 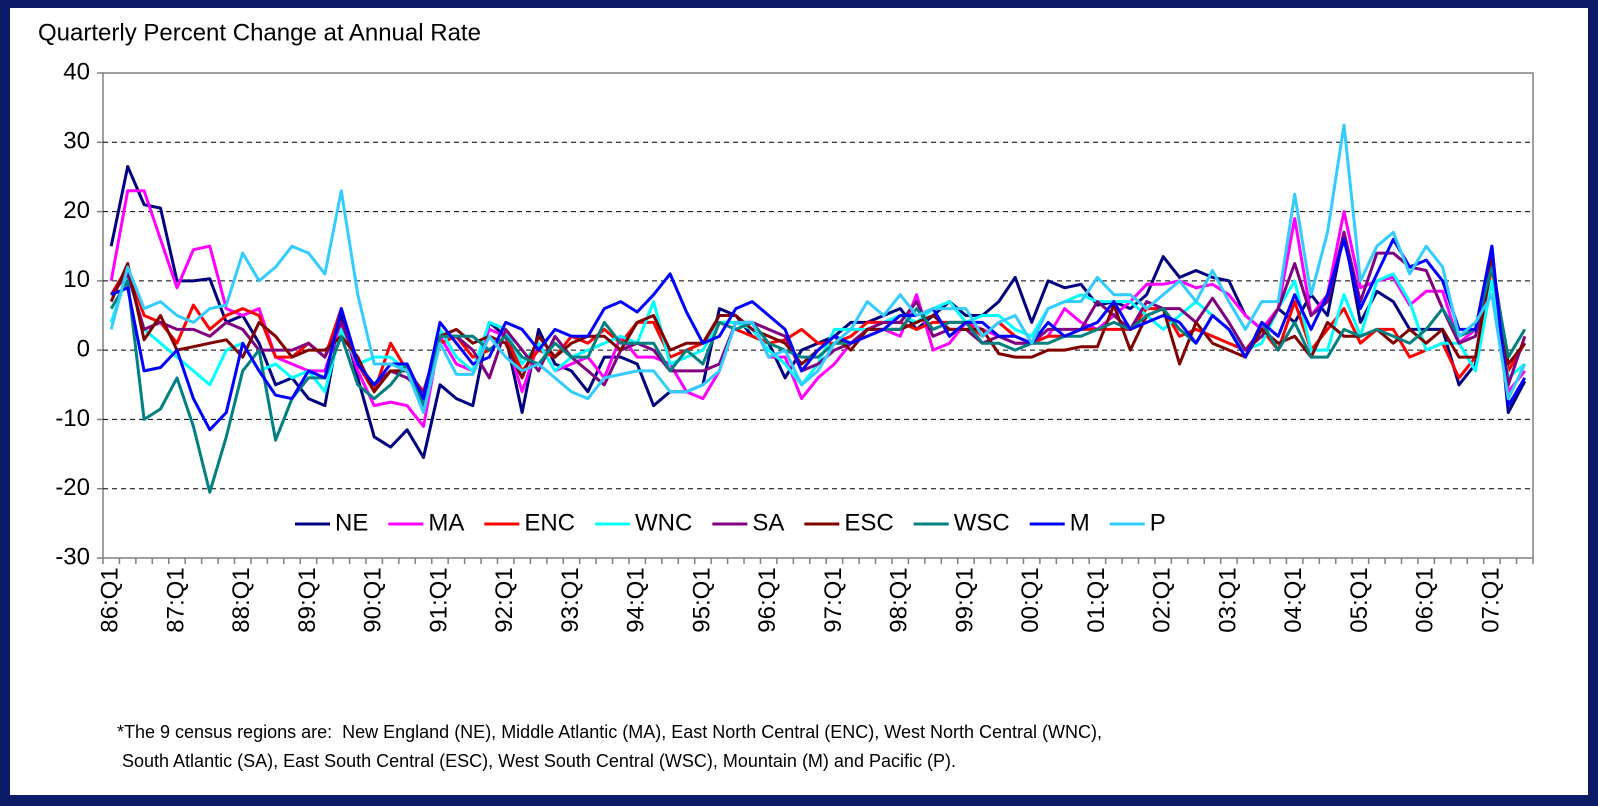 I want to click on y-tick-label: 20, so click(x=76, y=210).